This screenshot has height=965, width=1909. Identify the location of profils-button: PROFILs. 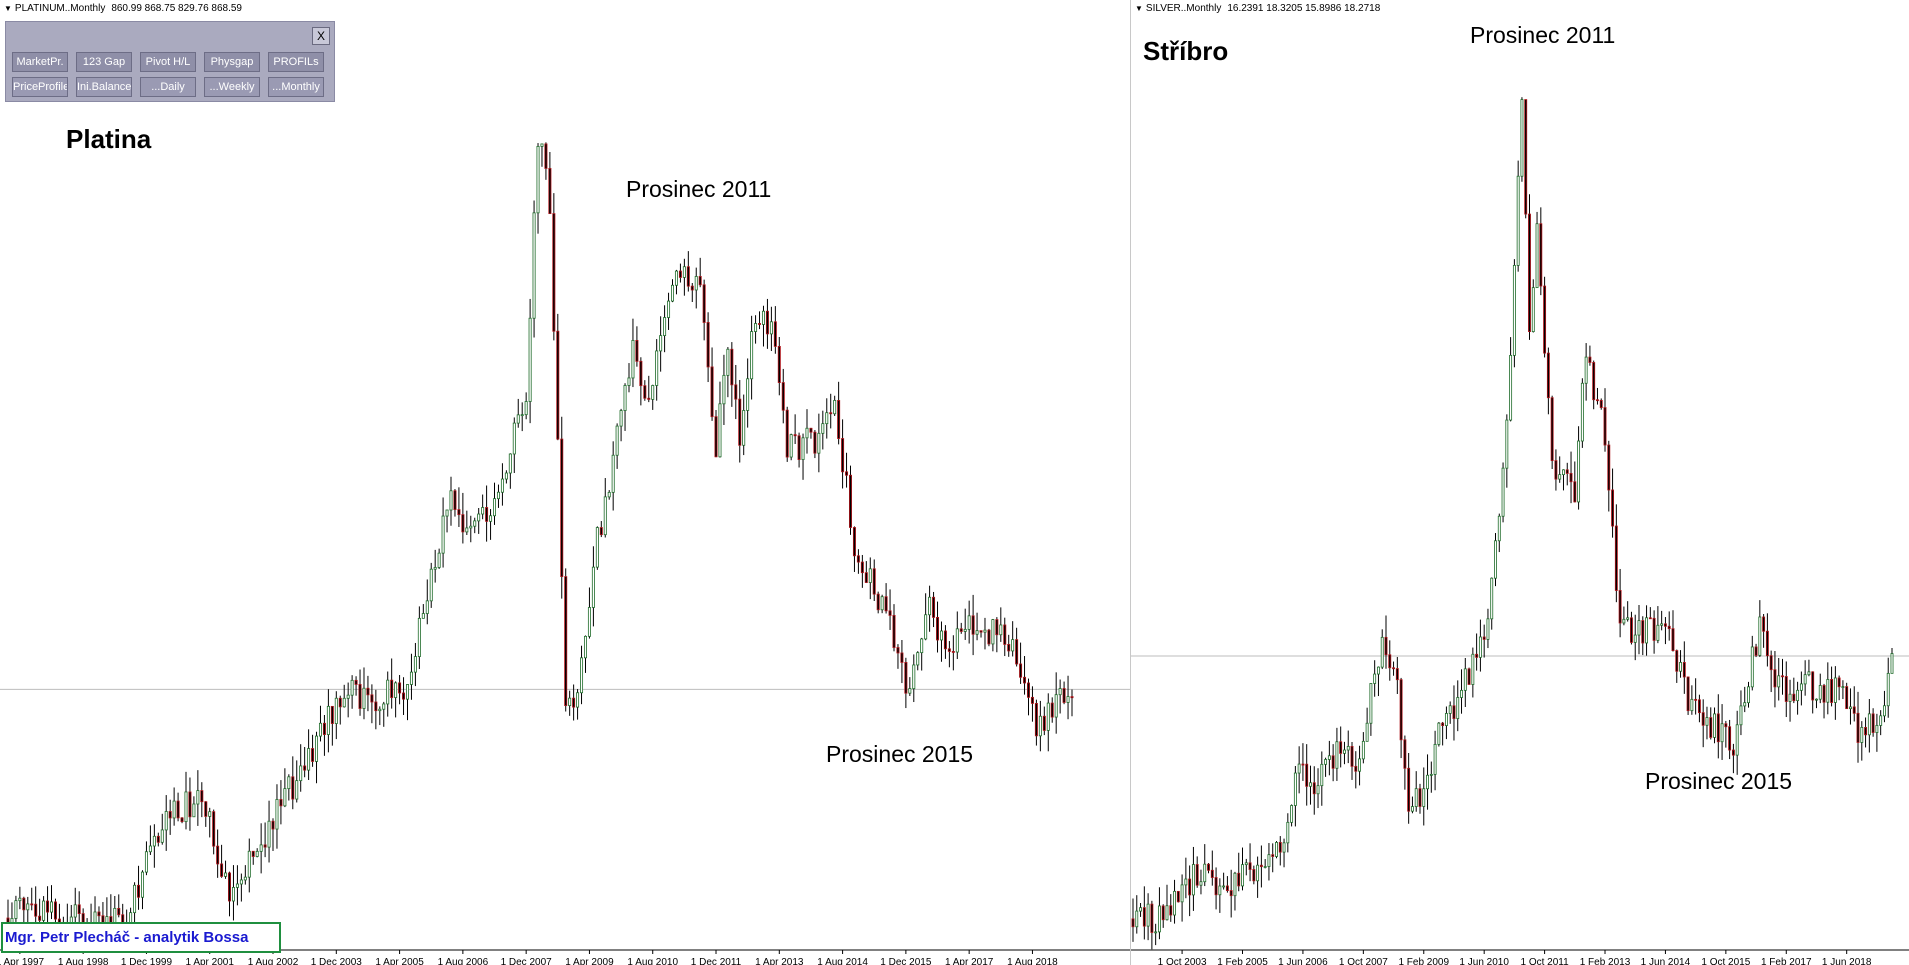
(296, 62).